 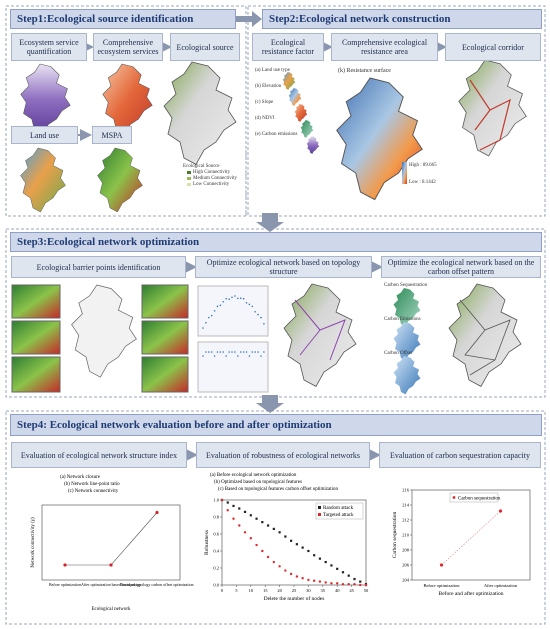 What do you see at coordinates (320, 335) in the screenshot?
I see `map-topology-network` at bounding box center [320, 335].